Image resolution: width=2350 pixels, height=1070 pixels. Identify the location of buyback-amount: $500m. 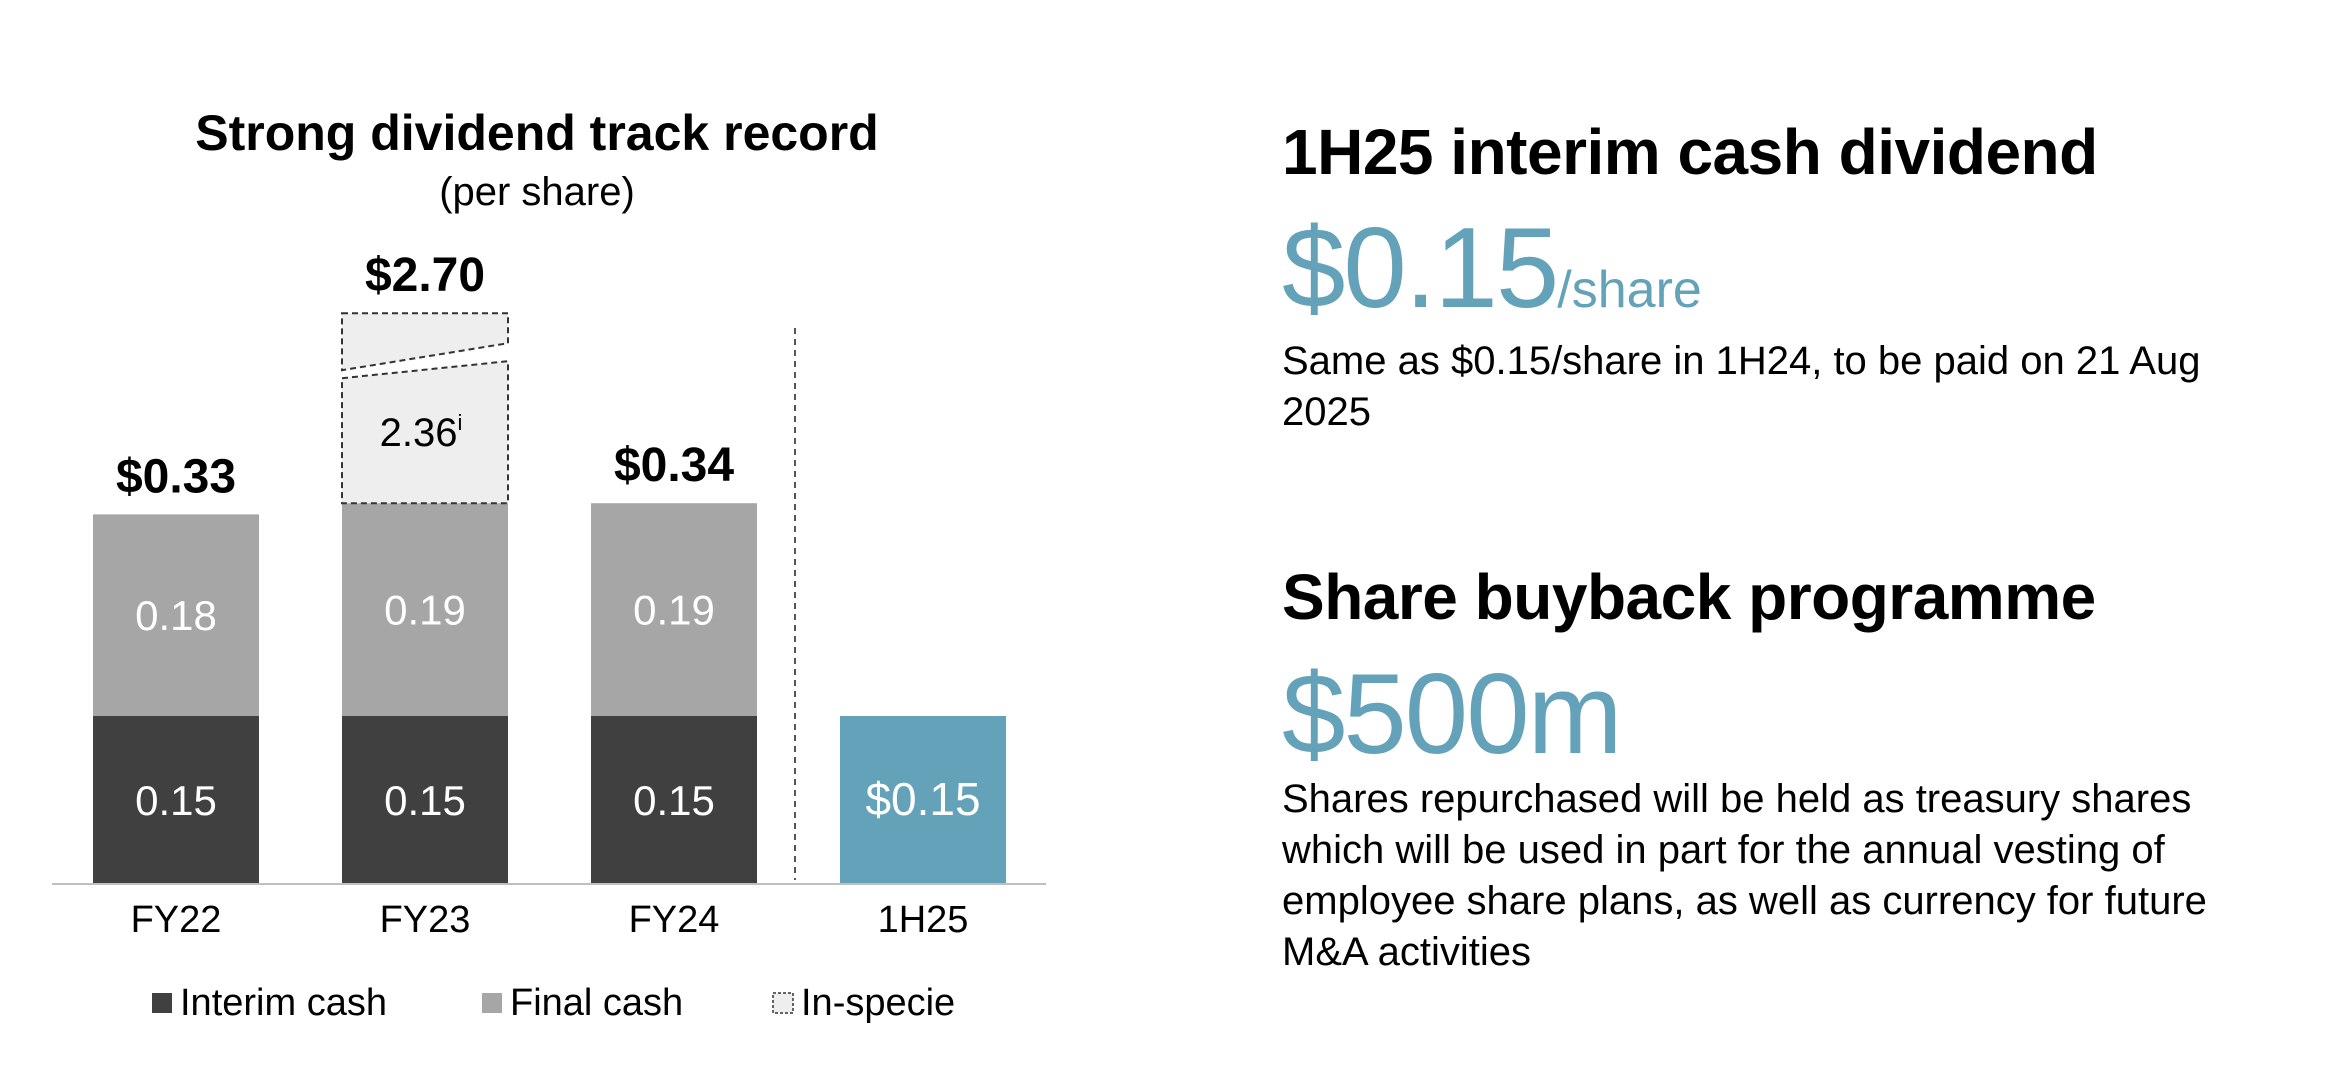
(1452, 715).